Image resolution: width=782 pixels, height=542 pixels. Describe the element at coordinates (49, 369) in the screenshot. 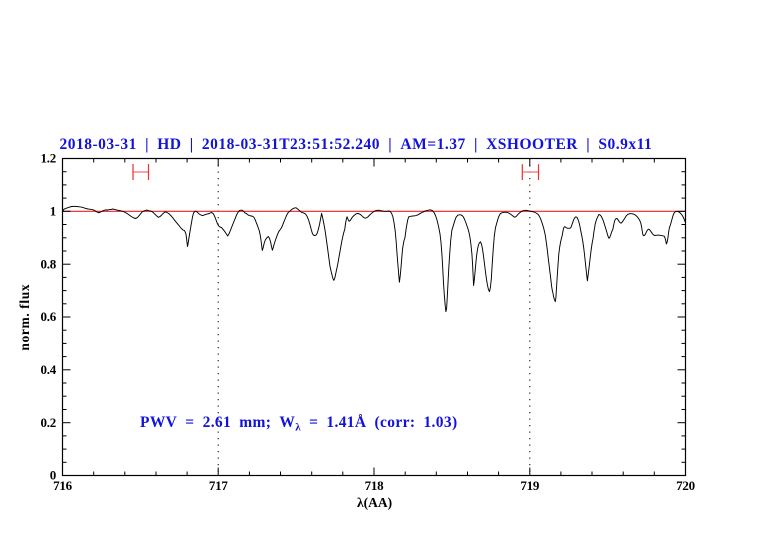

I see `svg-text: 0.4` at that location.